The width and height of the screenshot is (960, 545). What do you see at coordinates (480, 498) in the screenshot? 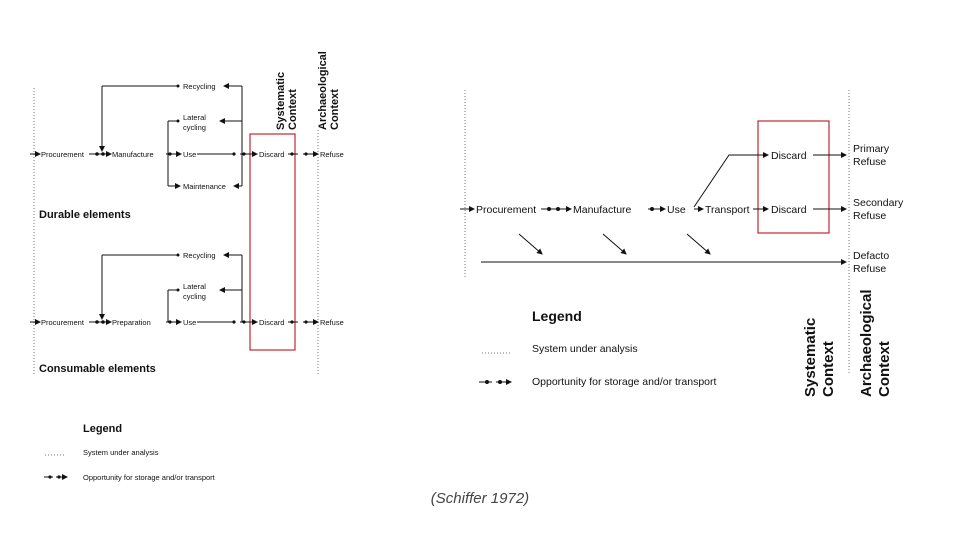
I see `figure-caption: (Schiffer 1972)` at bounding box center [480, 498].